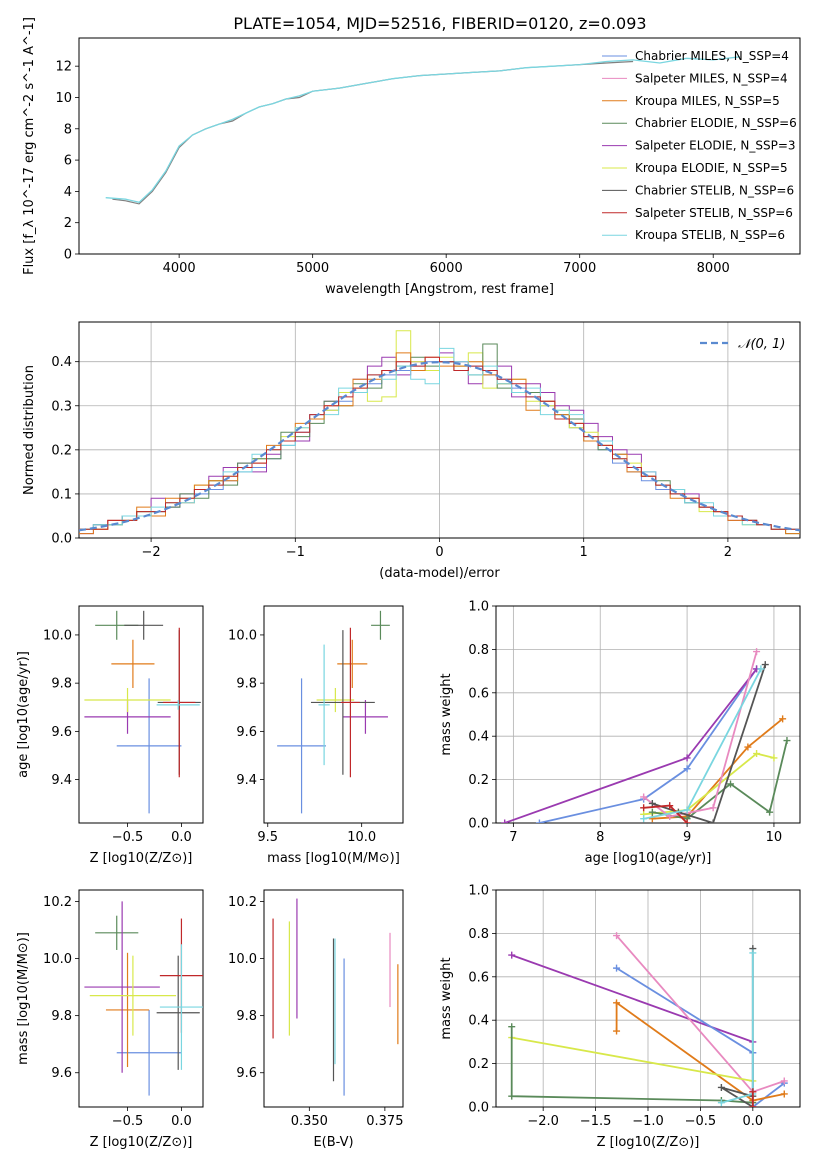 The height and width of the screenshot is (1170, 819). Describe the element at coordinates (23, 714) in the screenshot. I see `y-axis-label: age [log10(age/yr)]` at that location.